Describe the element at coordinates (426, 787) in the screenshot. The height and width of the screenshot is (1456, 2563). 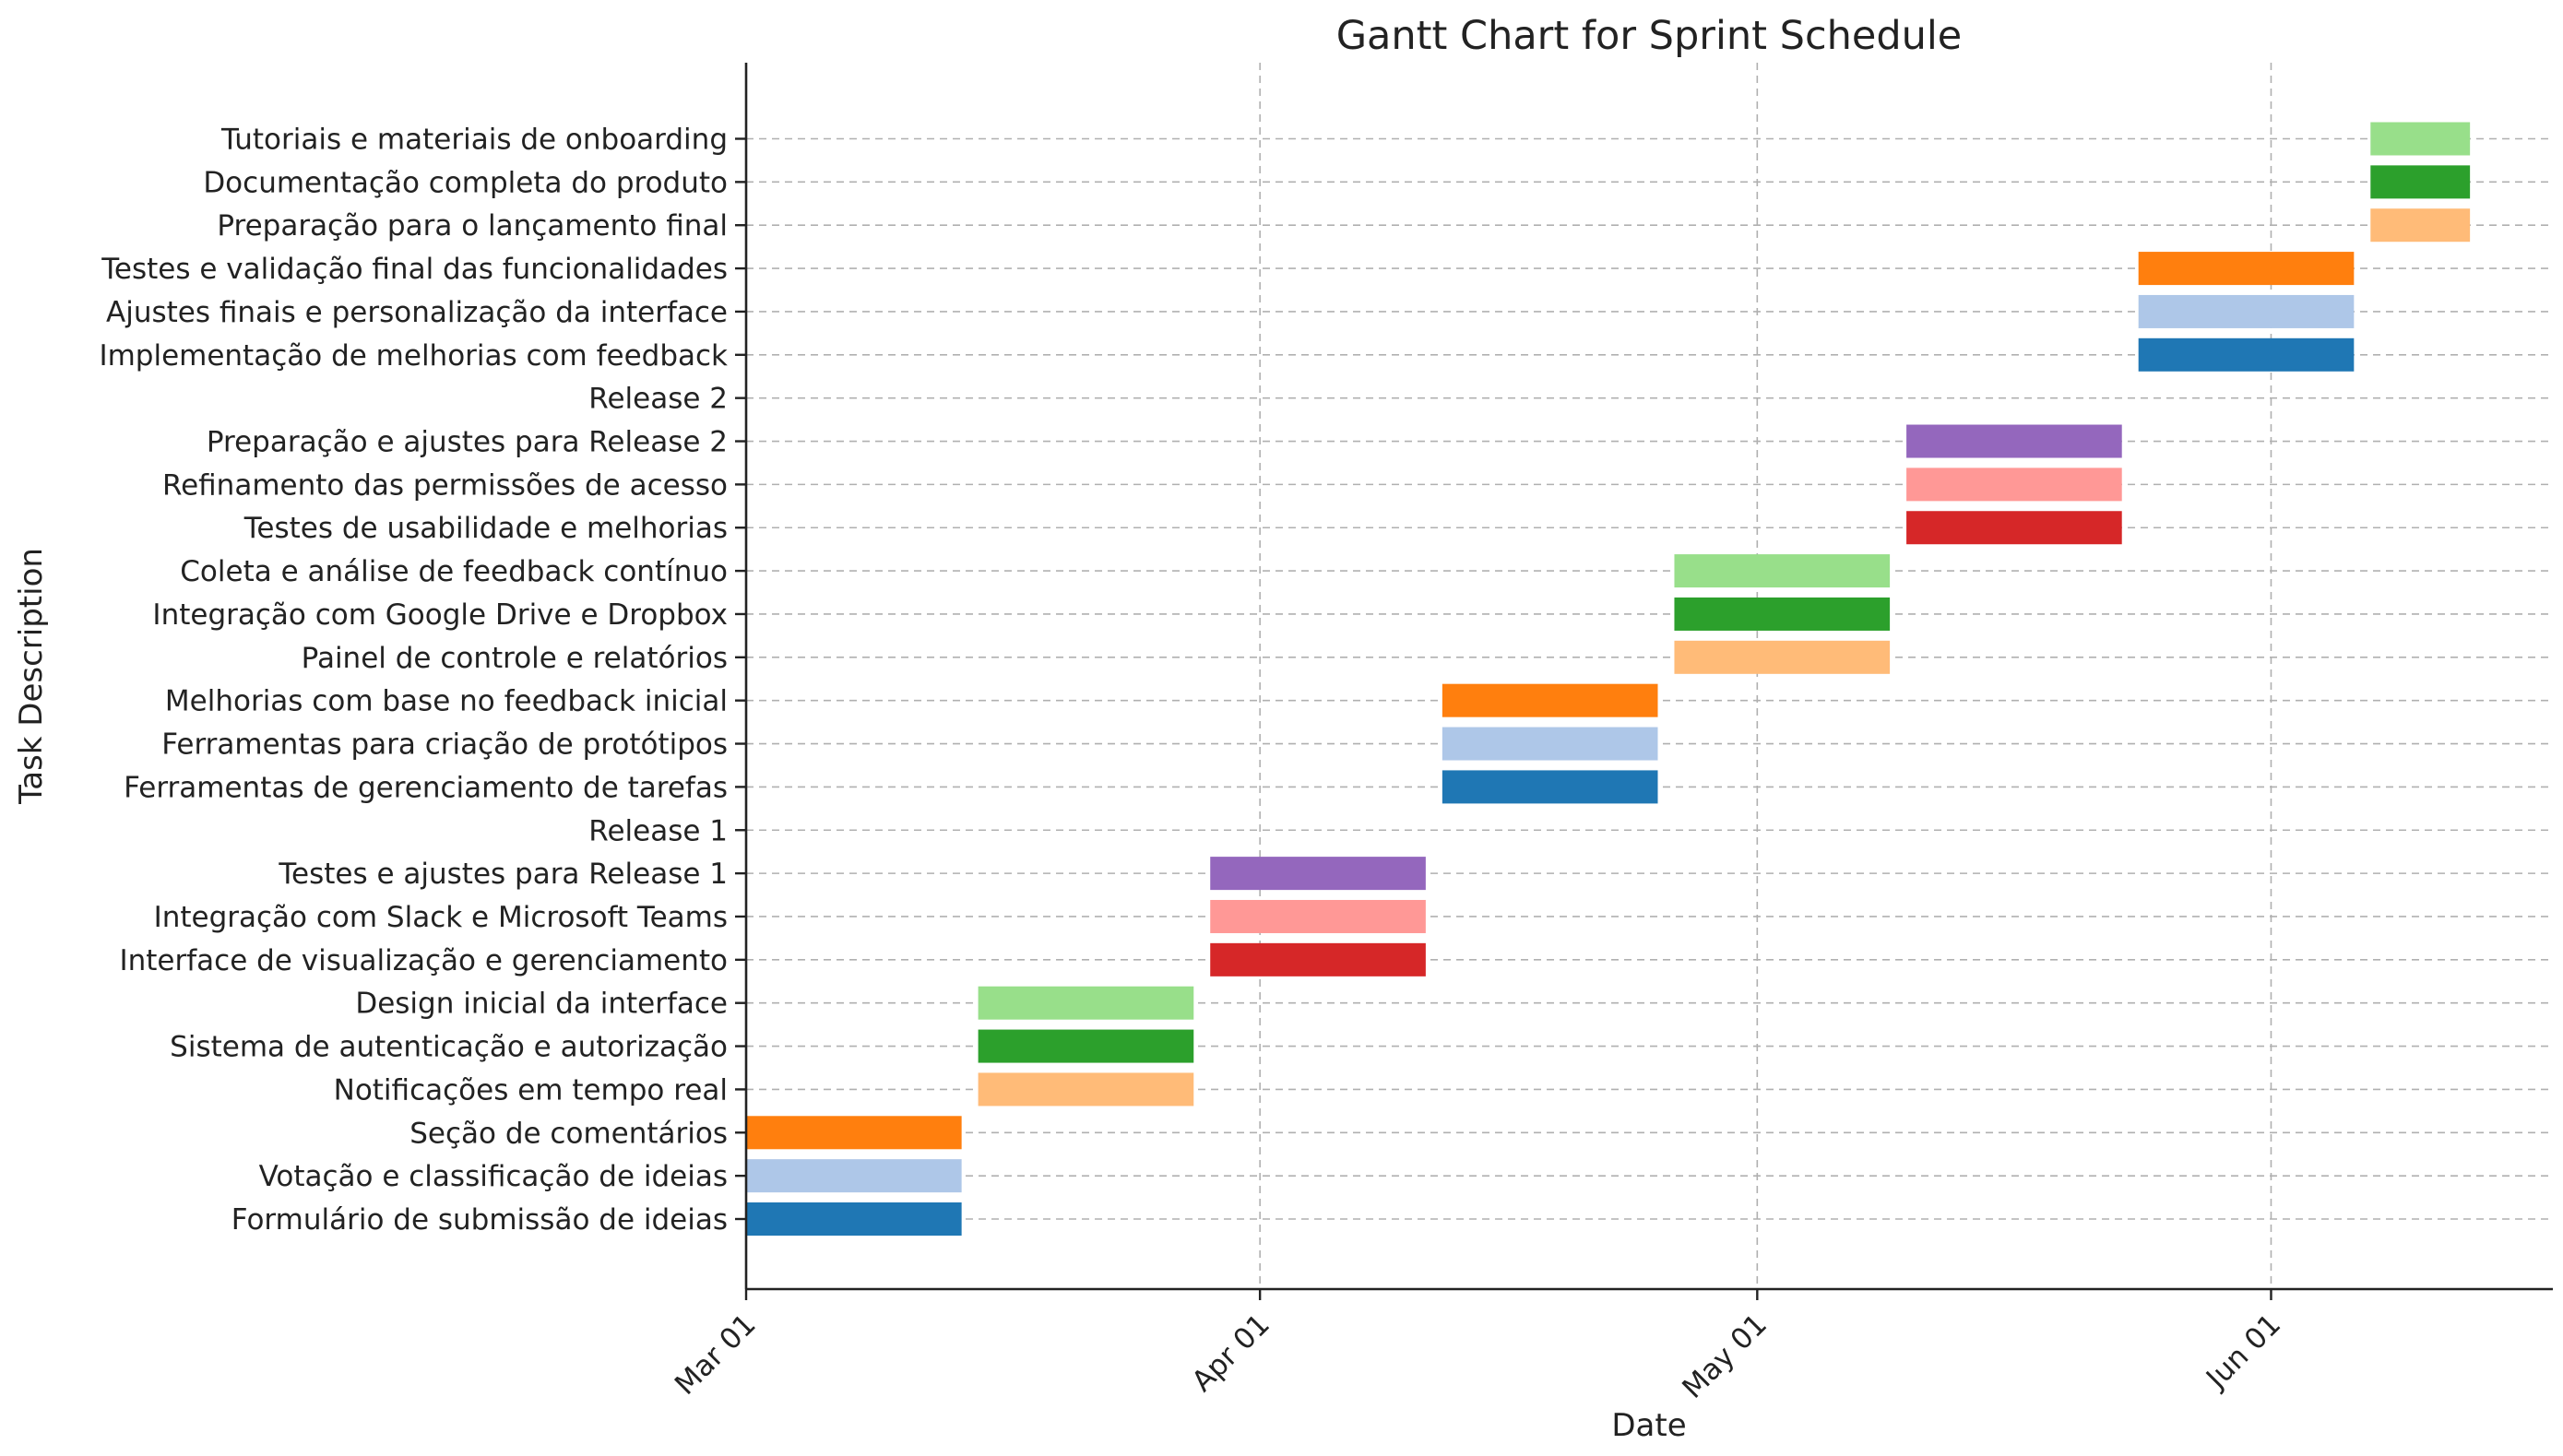
I see `task-label: Ferramentas de gerenciamento de tarefas` at that location.